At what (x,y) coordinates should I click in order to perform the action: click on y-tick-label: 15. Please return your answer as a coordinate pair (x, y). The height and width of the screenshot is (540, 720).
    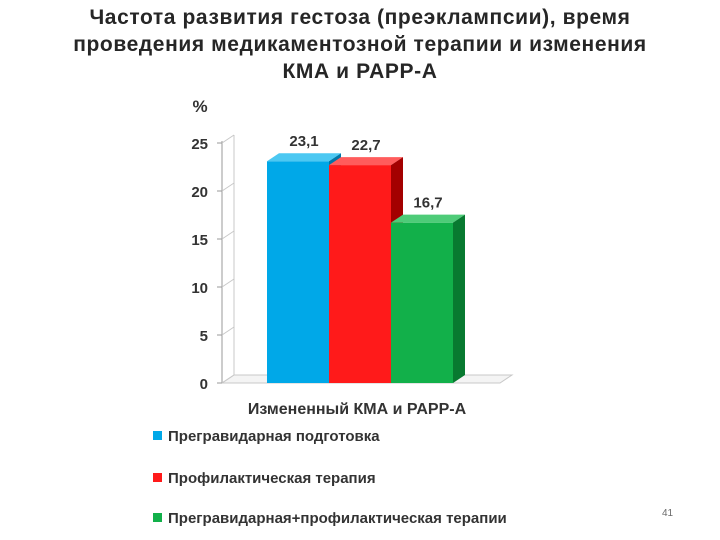
    Looking at the image, I should click on (199, 240).